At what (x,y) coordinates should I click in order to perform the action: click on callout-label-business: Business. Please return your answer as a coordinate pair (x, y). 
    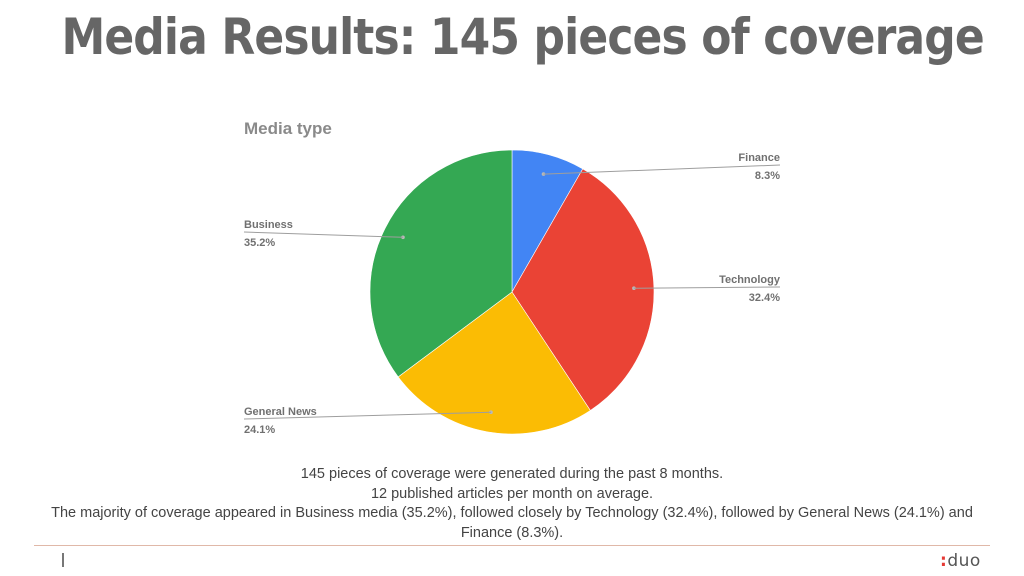
    Looking at the image, I should click on (268, 225).